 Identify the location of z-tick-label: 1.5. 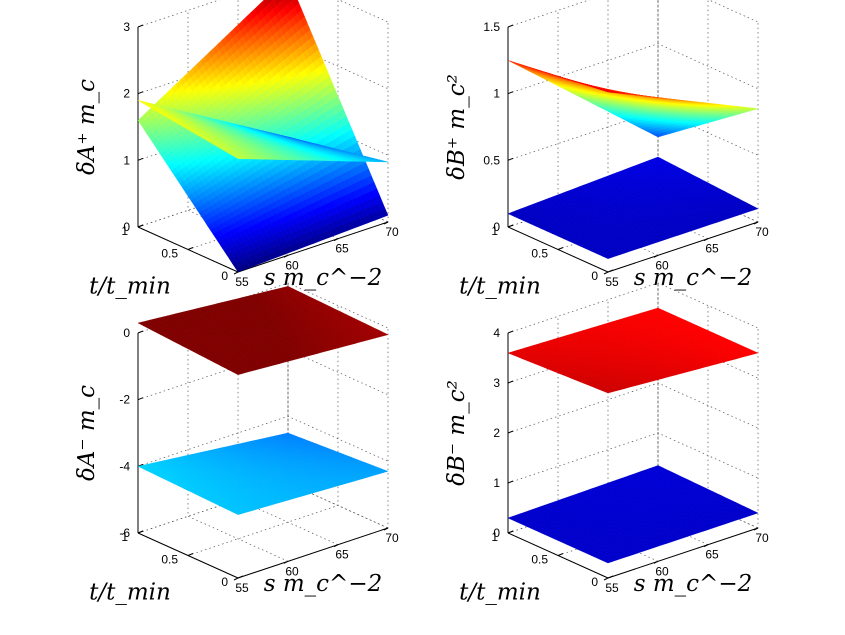
(491, 27).